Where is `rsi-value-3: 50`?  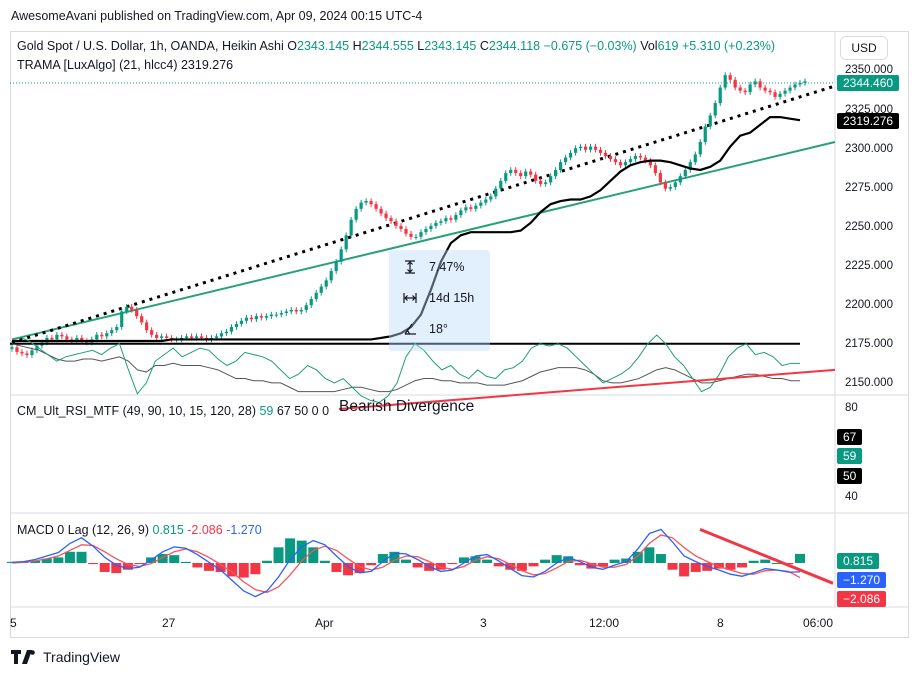 rsi-value-3: 50 is located at coordinates (301, 411).